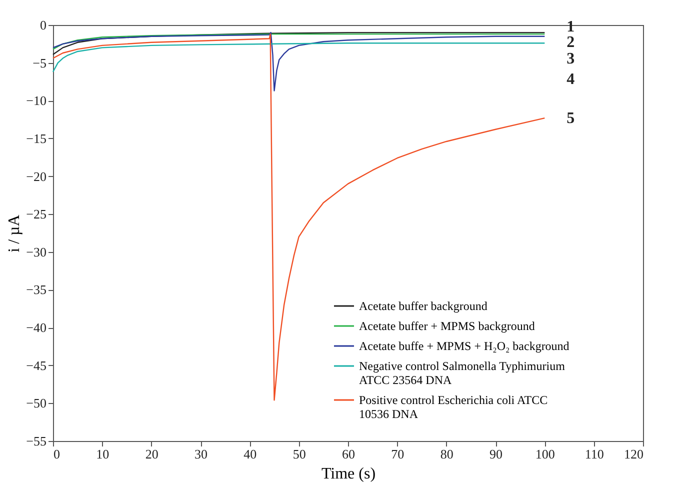  What do you see at coordinates (464, 346) in the screenshot?
I see `legend-label: Acetate buffe + MPMS + H₂O₂ background` at bounding box center [464, 346].